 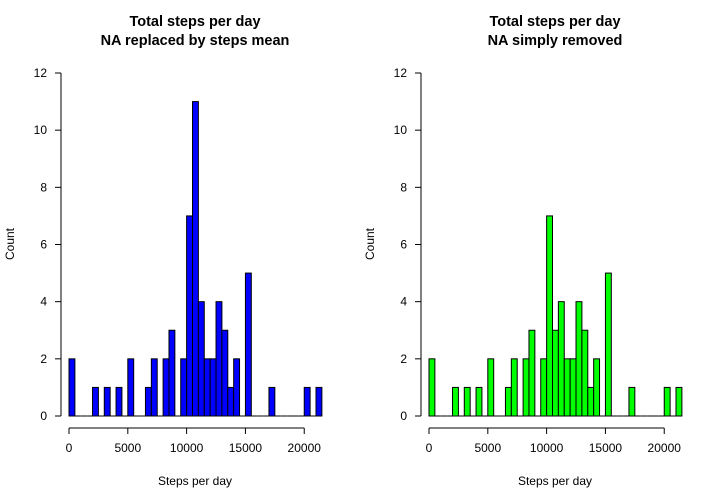 I want to click on bar-group, so click(x=555, y=316).